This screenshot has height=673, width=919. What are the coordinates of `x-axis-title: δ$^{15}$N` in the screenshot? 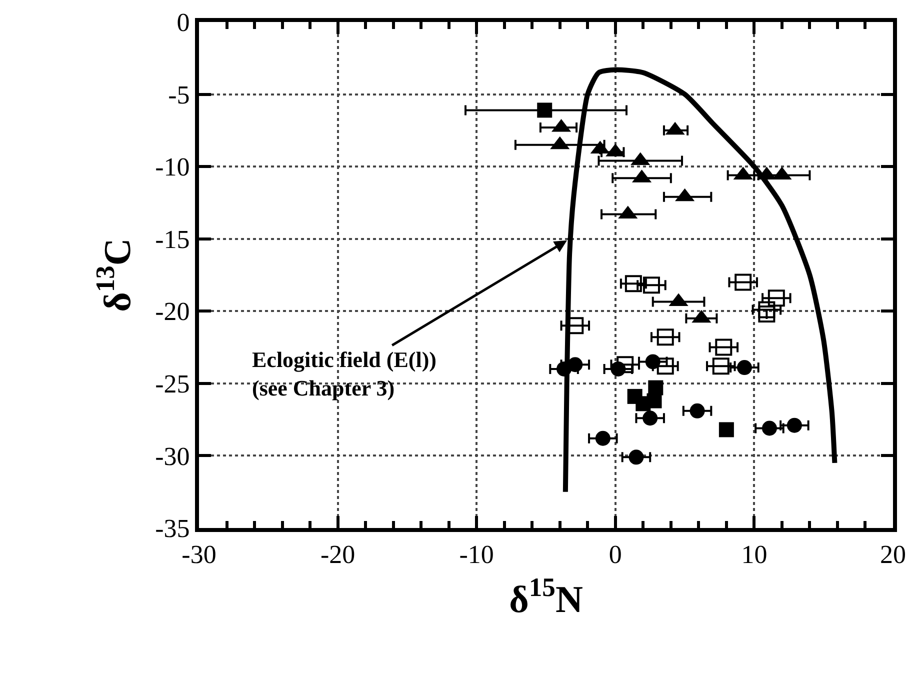 It's located at (546, 596).